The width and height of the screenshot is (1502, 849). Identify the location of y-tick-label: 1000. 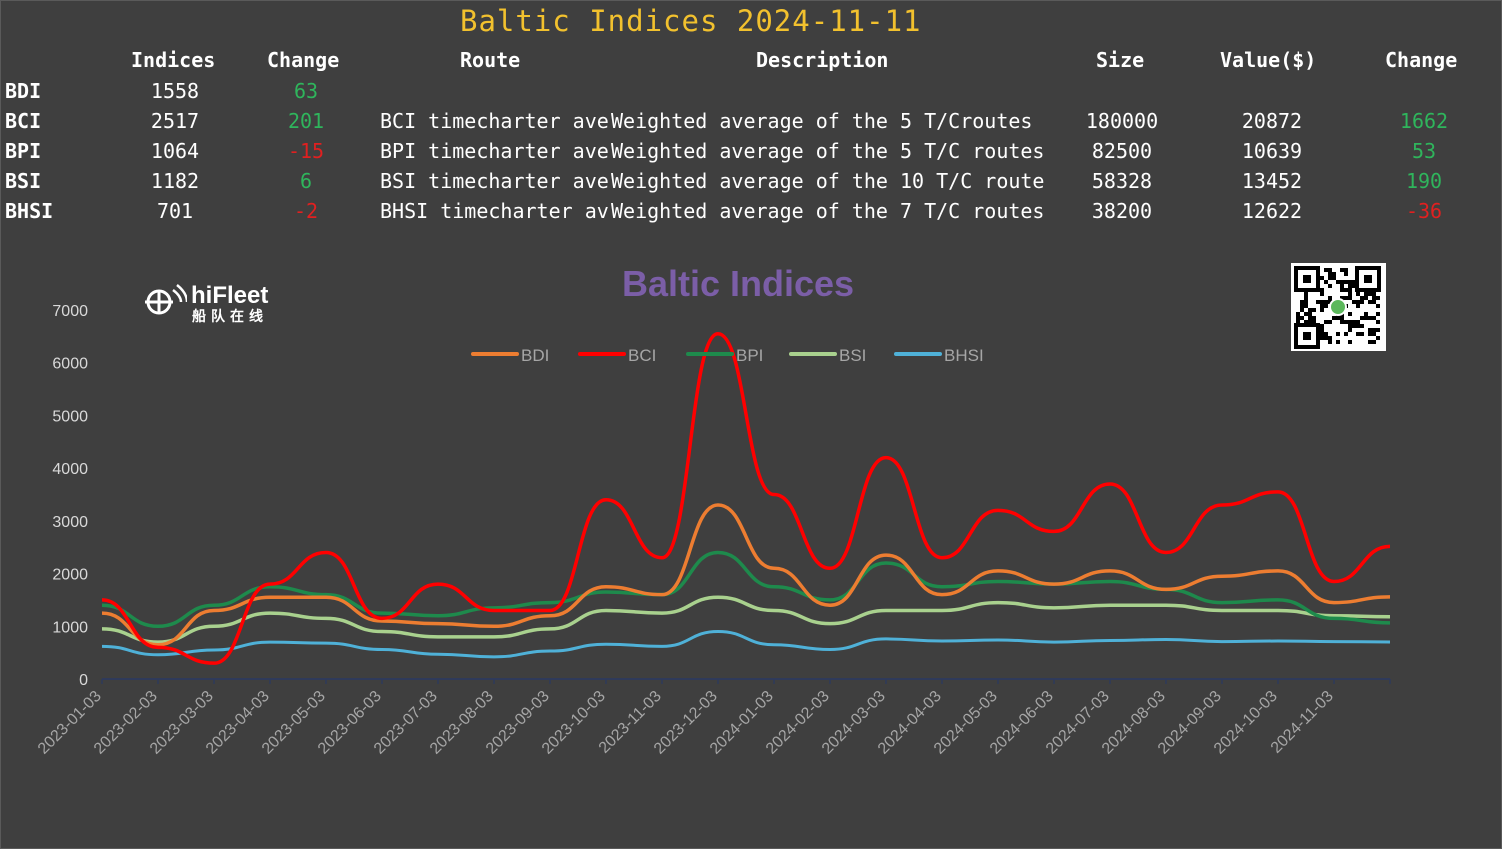
(70, 627).